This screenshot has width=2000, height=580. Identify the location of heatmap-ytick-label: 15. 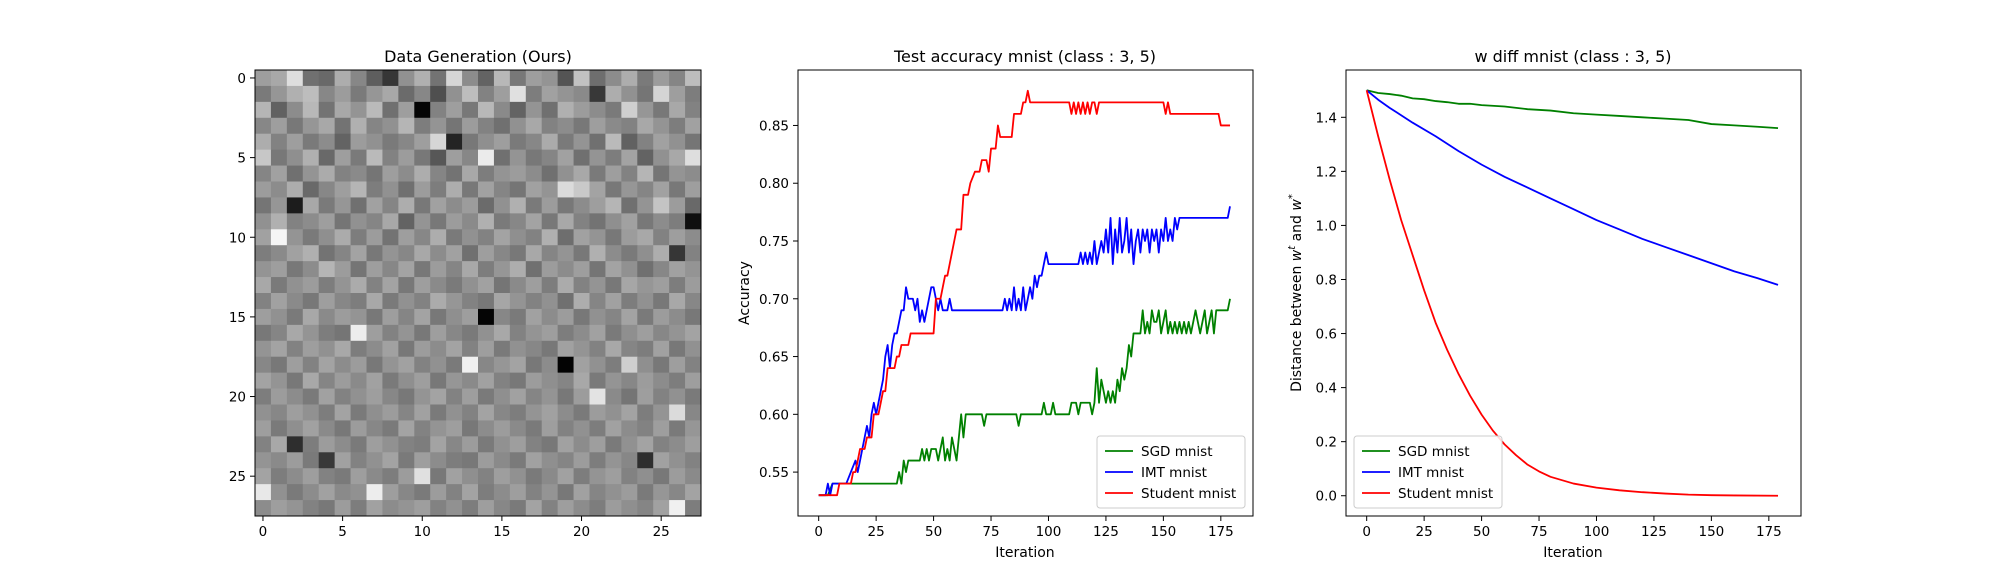
(237, 318).